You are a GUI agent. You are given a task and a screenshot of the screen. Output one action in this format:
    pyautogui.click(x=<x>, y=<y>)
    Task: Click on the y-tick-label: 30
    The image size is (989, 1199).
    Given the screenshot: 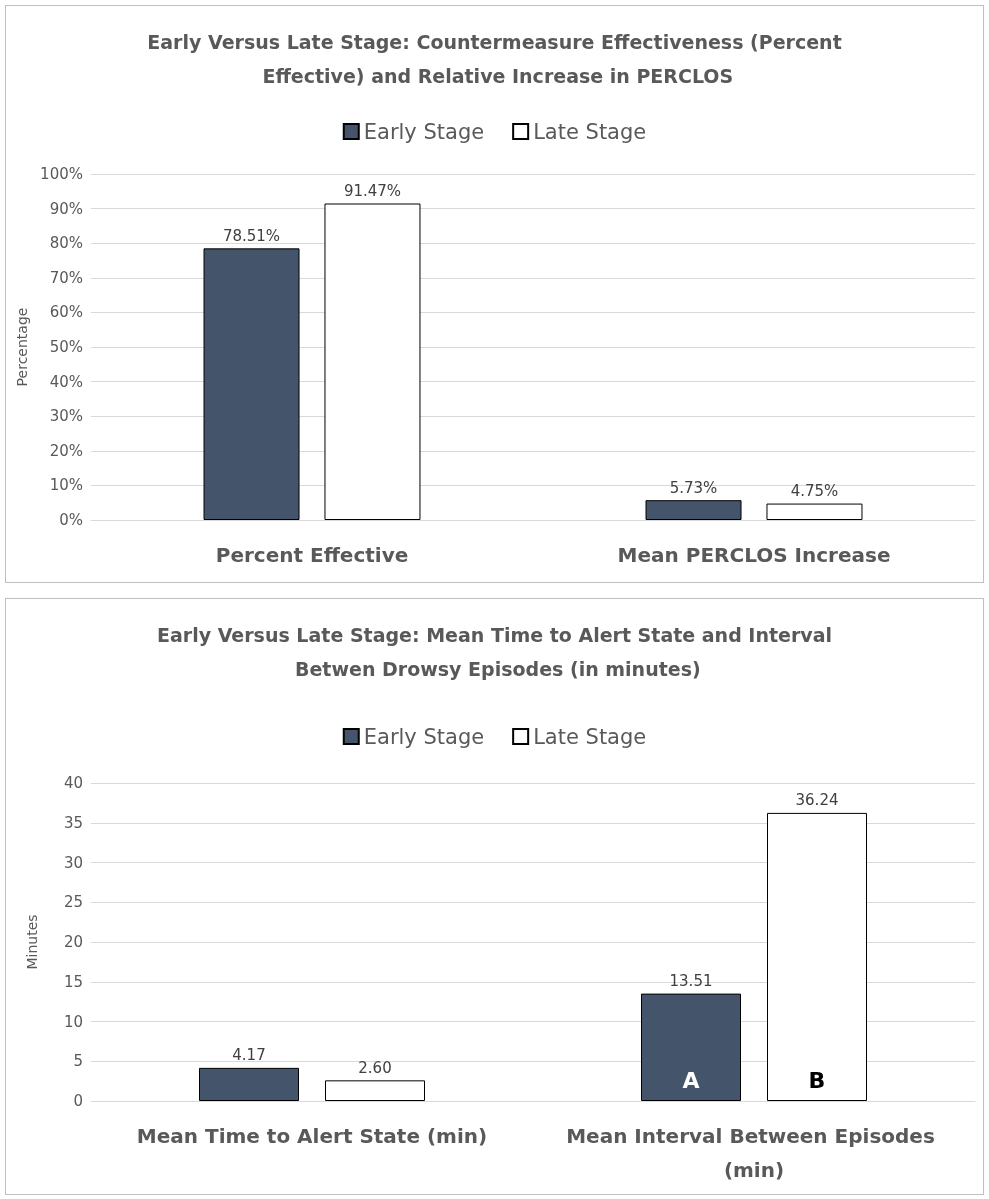 What is the action you would take?
    pyautogui.click(x=73, y=862)
    